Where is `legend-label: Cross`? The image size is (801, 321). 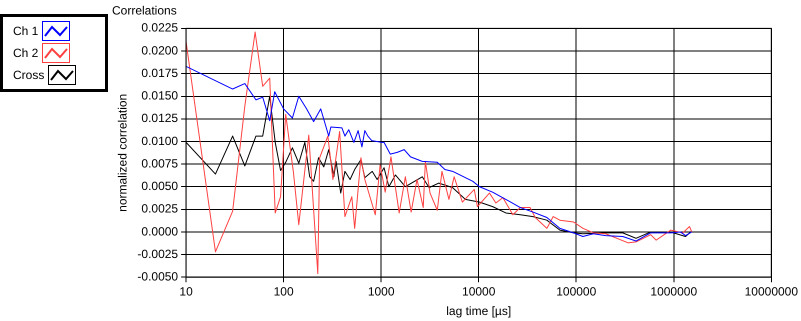 legend-label: Cross is located at coordinates (28, 75).